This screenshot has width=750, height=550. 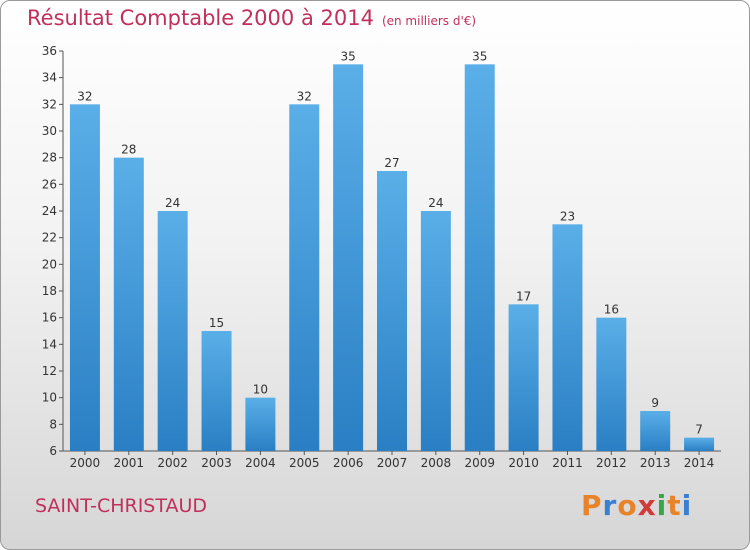 I want to click on y-tick-label: 14, so click(x=49, y=344).